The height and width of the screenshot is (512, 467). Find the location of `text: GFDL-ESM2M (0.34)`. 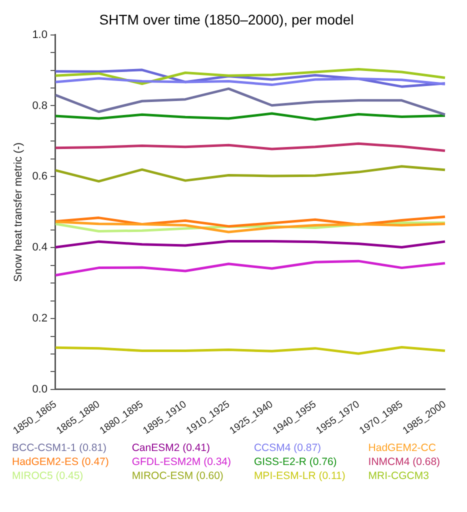

text: GFDL-ESM2M (0.34) is located at coordinates (182, 462).